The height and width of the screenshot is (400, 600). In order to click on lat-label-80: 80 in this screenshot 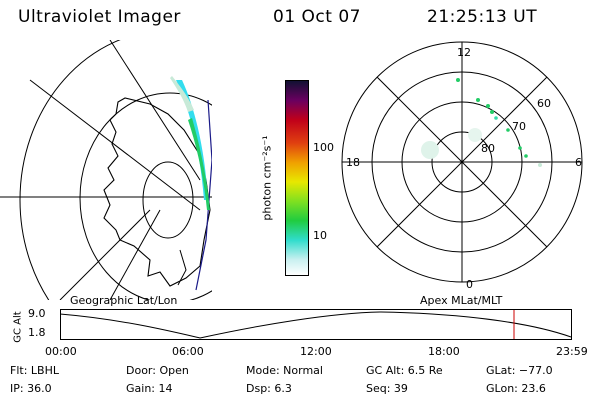, I will do `click(488, 148)`.